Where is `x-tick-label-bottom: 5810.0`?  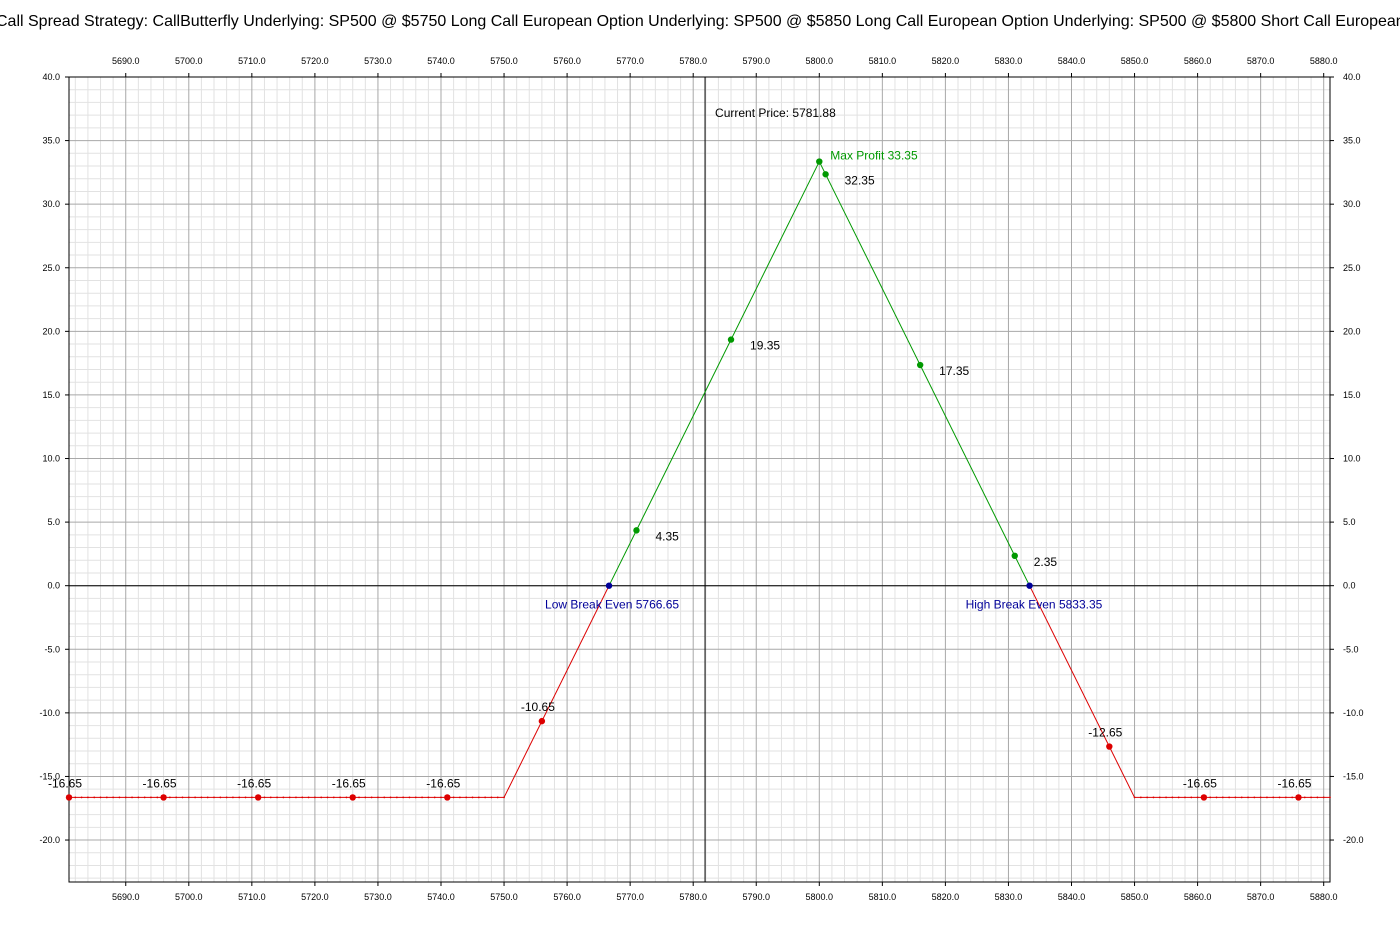 x-tick-label-bottom: 5810.0 is located at coordinates (883, 897).